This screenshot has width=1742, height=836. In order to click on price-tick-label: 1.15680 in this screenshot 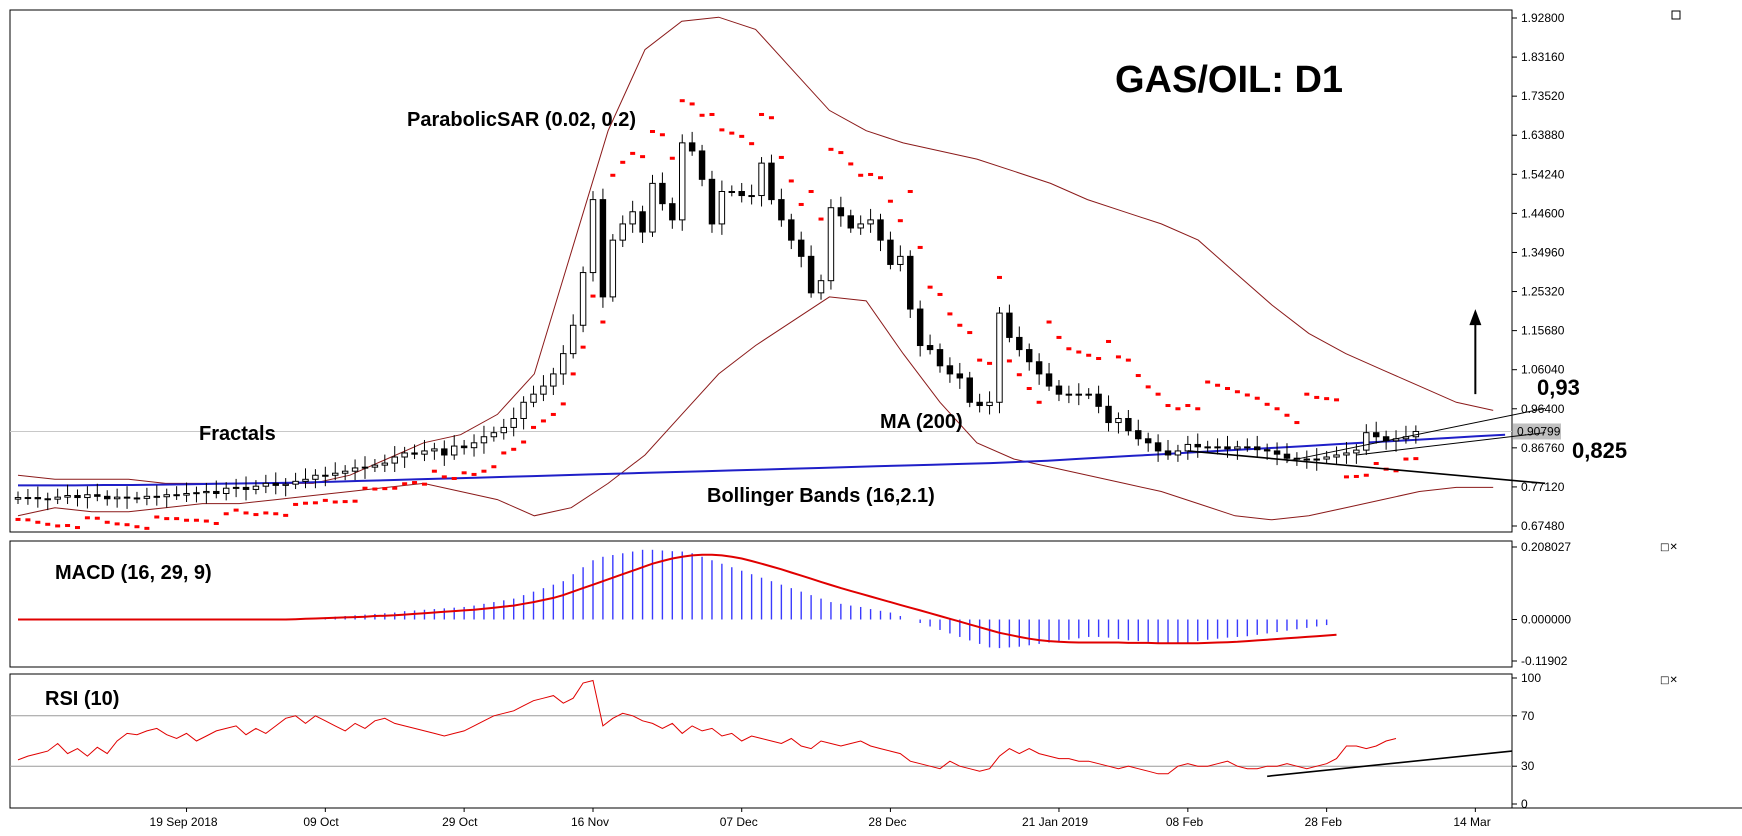, I will do `click(1543, 331)`.